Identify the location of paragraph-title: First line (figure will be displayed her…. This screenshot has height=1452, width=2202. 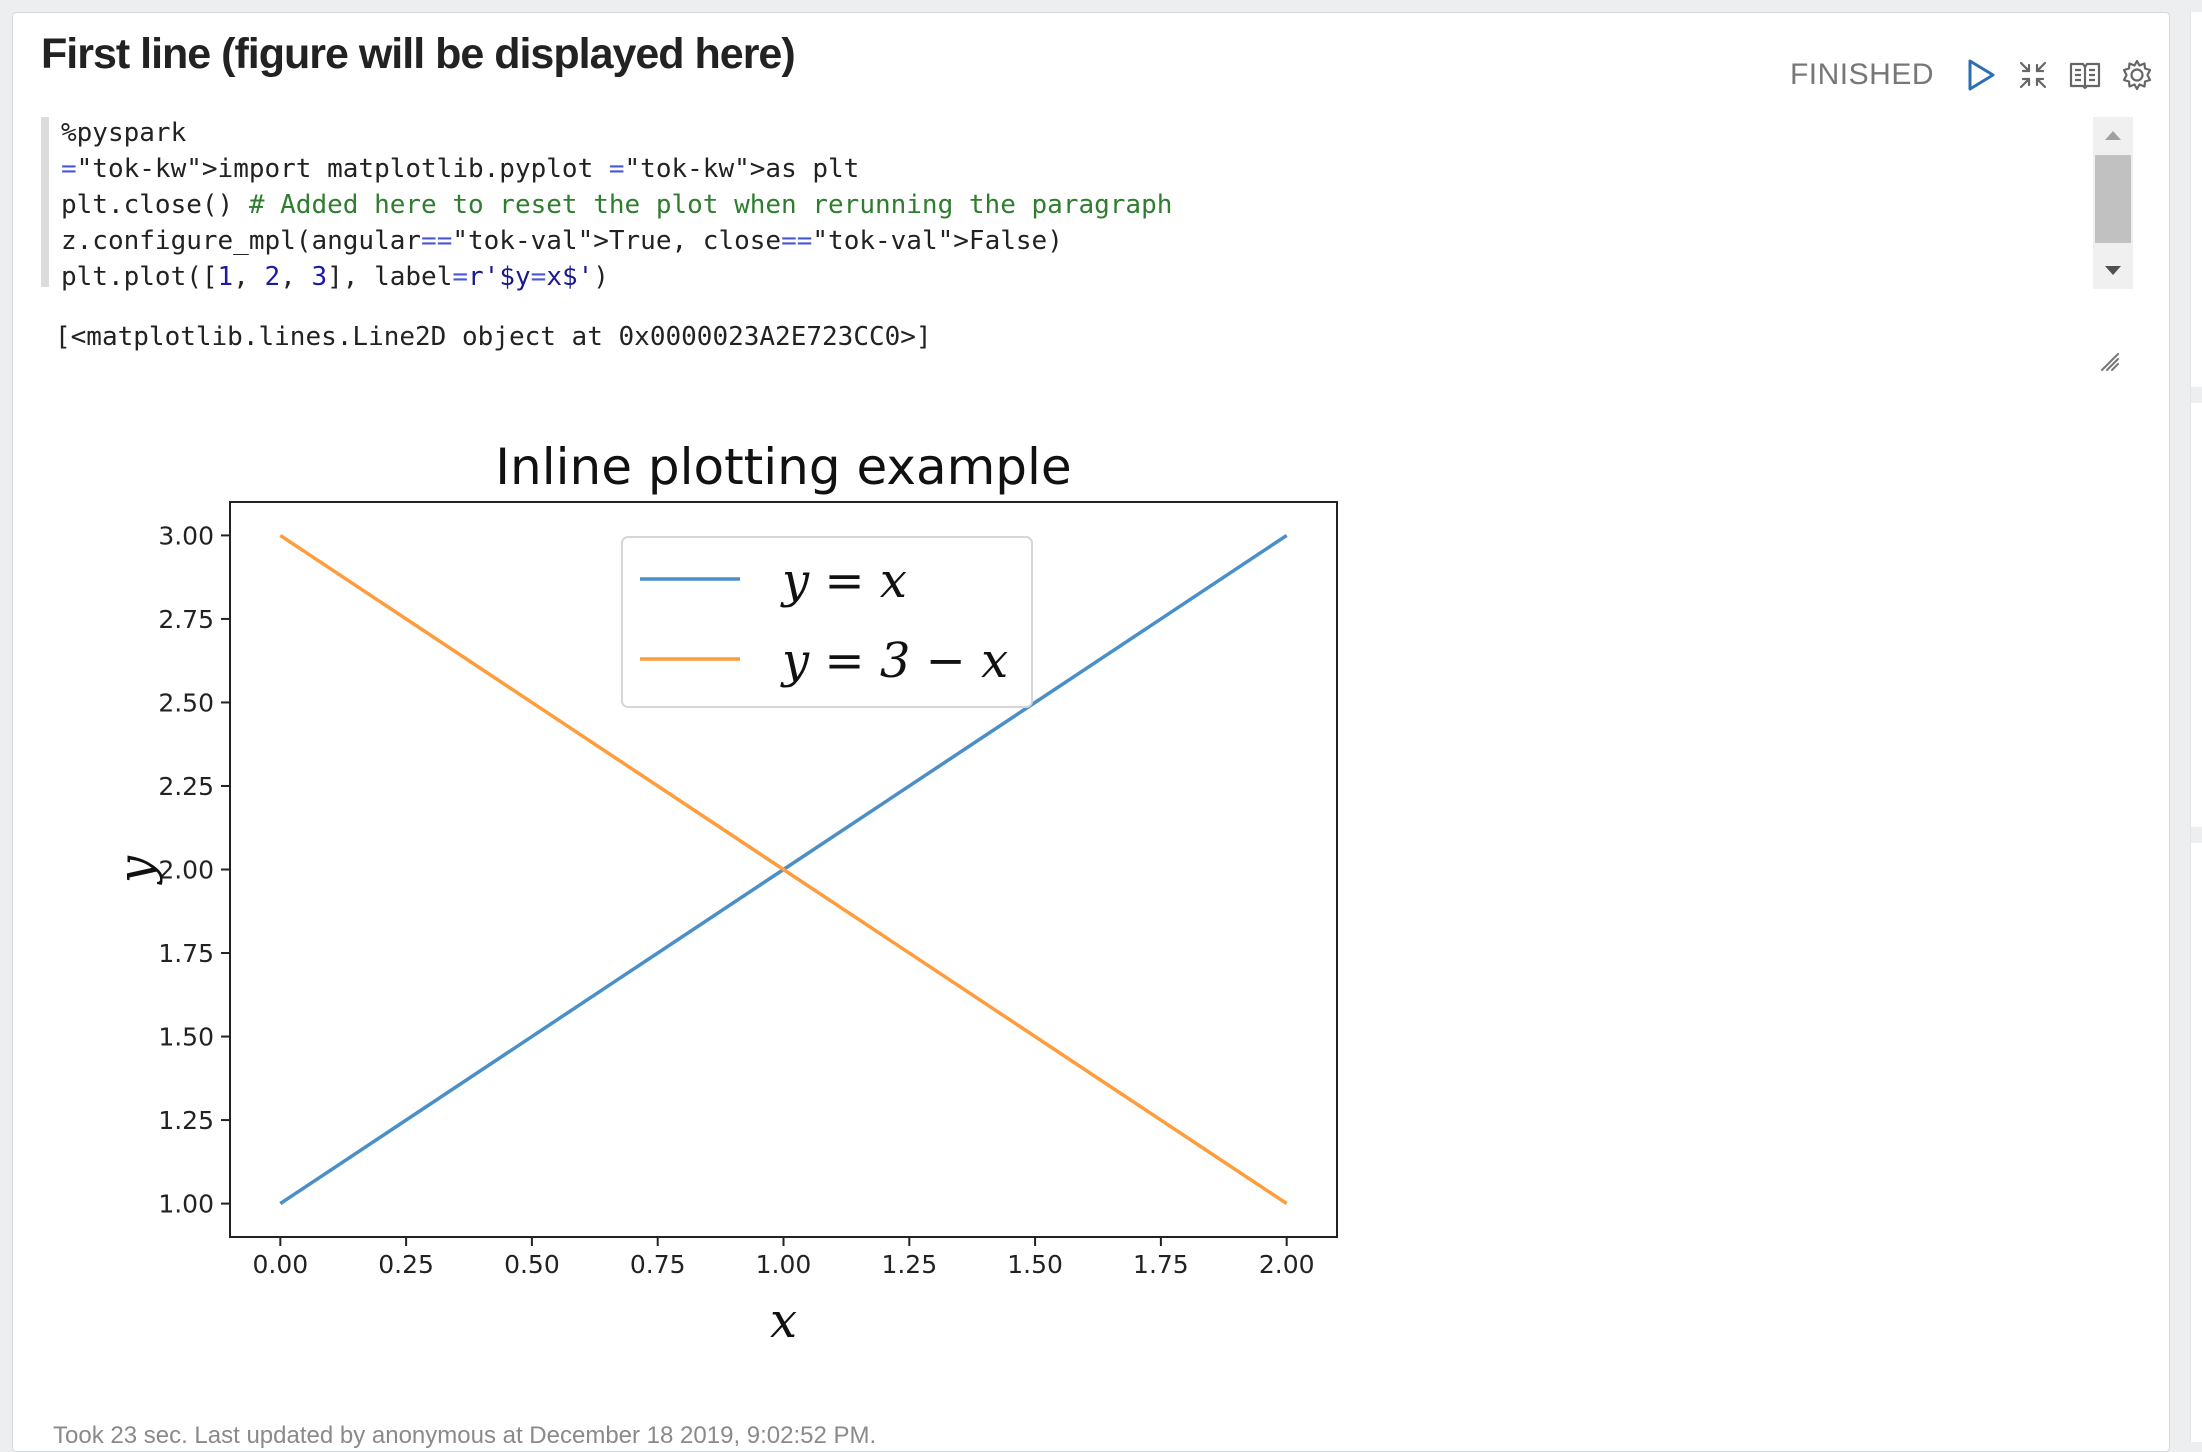
(418, 54).